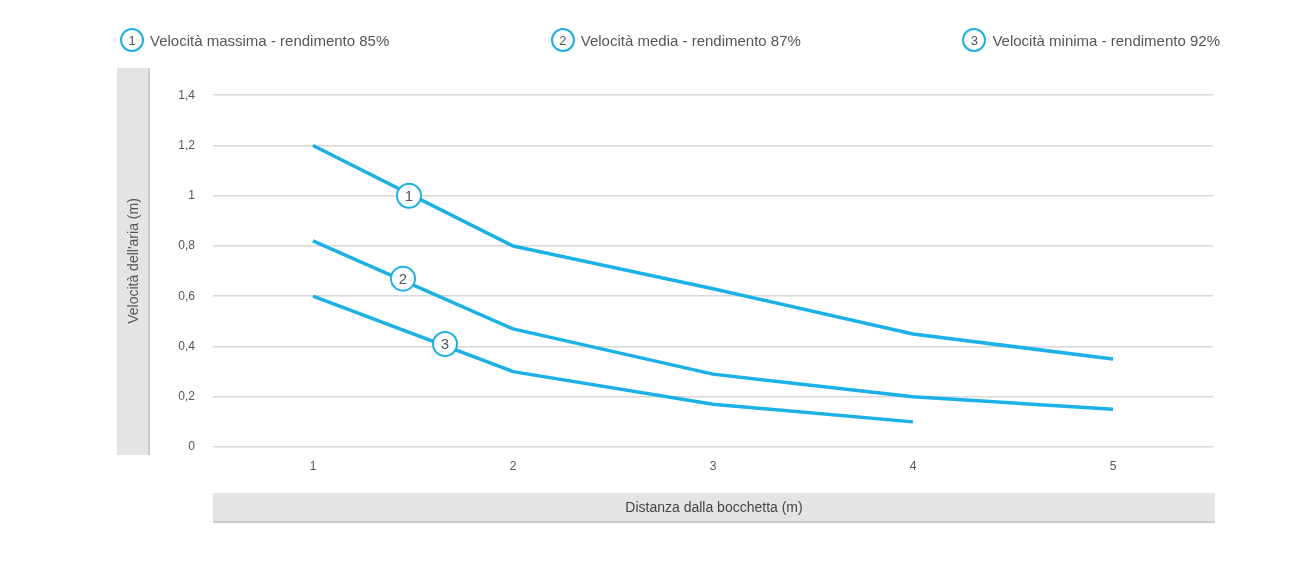  Describe the element at coordinates (187, 245) in the screenshot. I see `y-tick-label: 0,8` at that location.